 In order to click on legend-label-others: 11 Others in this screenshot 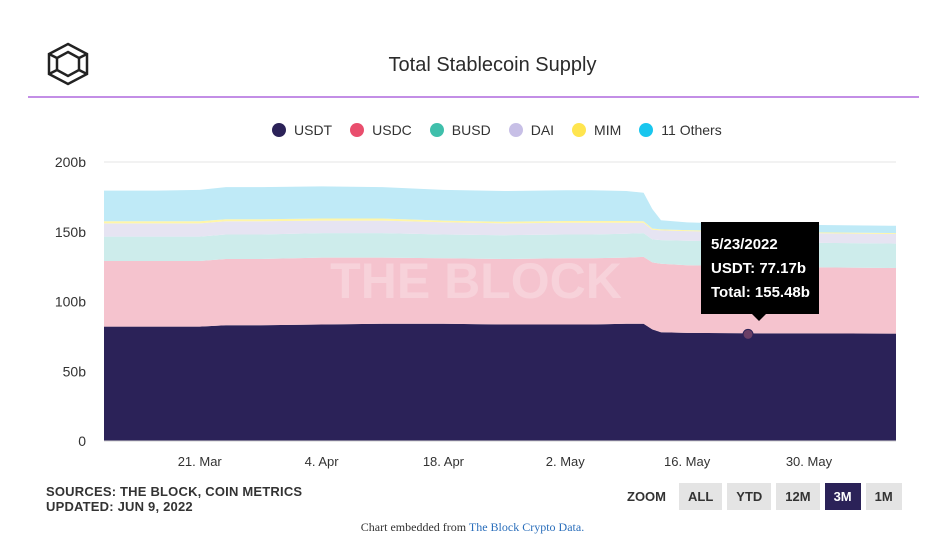, I will do `click(691, 130)`.